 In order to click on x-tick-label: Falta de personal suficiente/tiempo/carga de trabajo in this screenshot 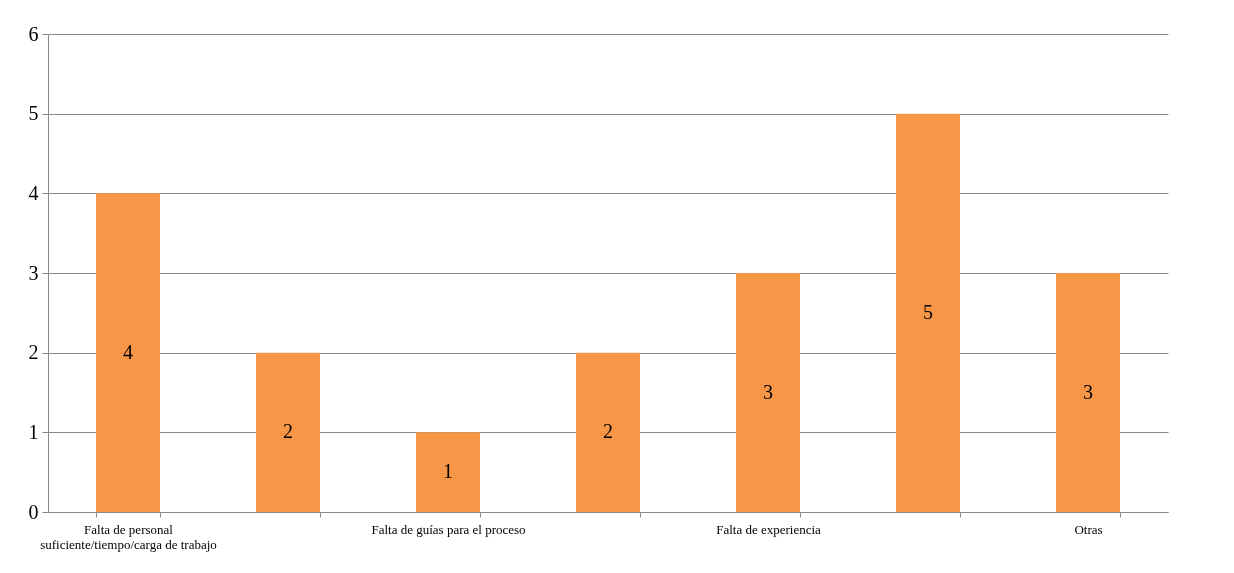, I will do `click(128, 536)`.